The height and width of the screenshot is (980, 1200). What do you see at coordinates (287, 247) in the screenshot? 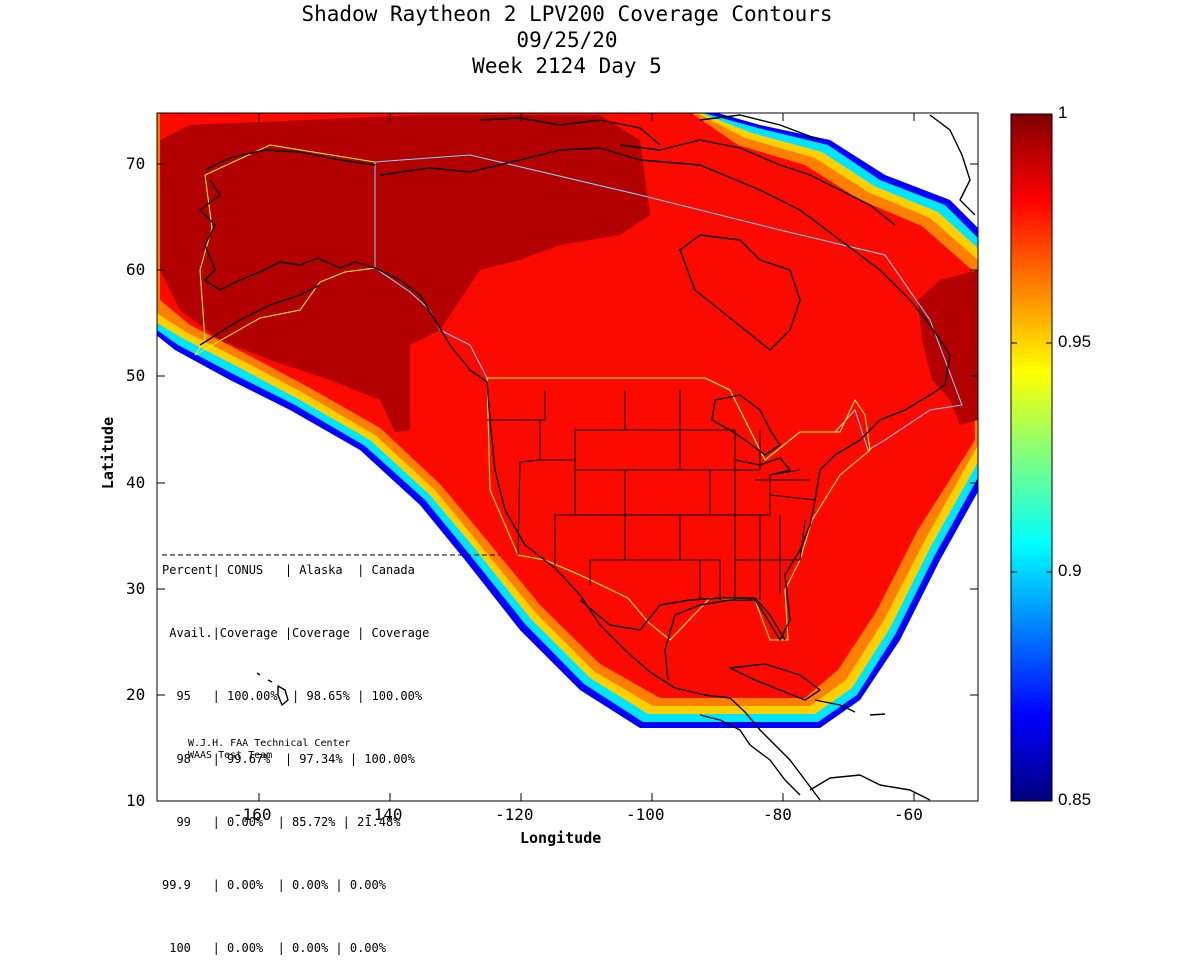
I see `alaska-coastline` at bounding box center [287, 247].